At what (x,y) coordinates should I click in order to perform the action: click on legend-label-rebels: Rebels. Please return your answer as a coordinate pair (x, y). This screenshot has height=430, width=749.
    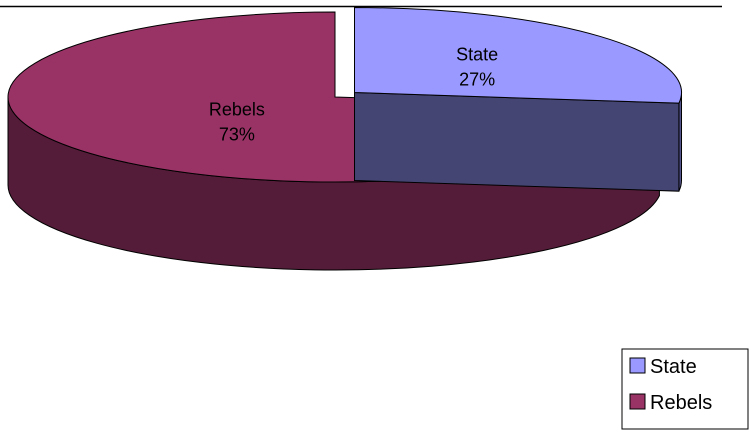
    Looking at the image, I should click on (681, 403).